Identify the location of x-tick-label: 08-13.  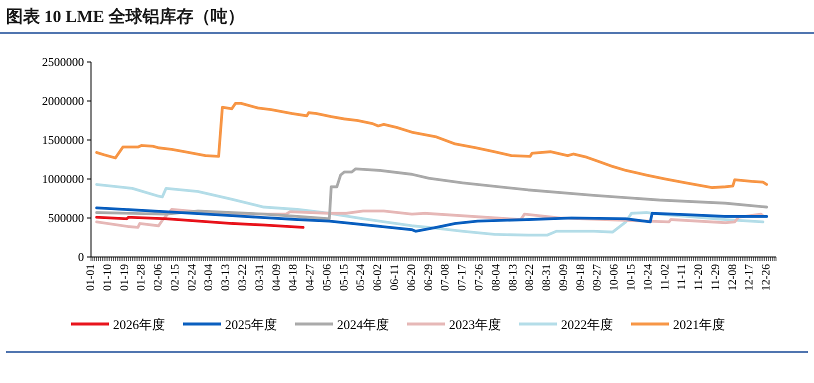
(513, 277).